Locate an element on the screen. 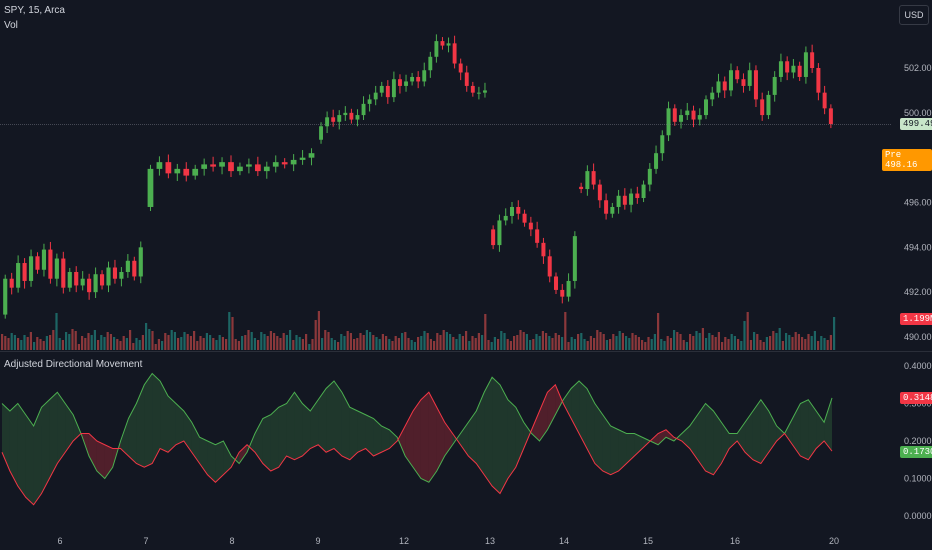  symbol-title: SPY, 15, Arca is located at coordinates (34, 10).